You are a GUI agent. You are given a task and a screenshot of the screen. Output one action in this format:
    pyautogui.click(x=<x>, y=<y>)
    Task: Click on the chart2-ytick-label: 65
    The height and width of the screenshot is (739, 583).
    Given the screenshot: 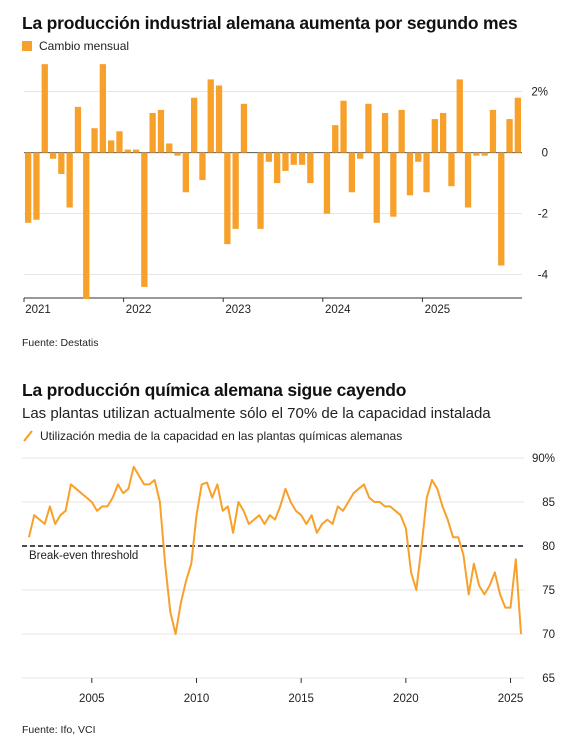 What is the action you would take?
    pyautogui.click(x=548, y=679)
    